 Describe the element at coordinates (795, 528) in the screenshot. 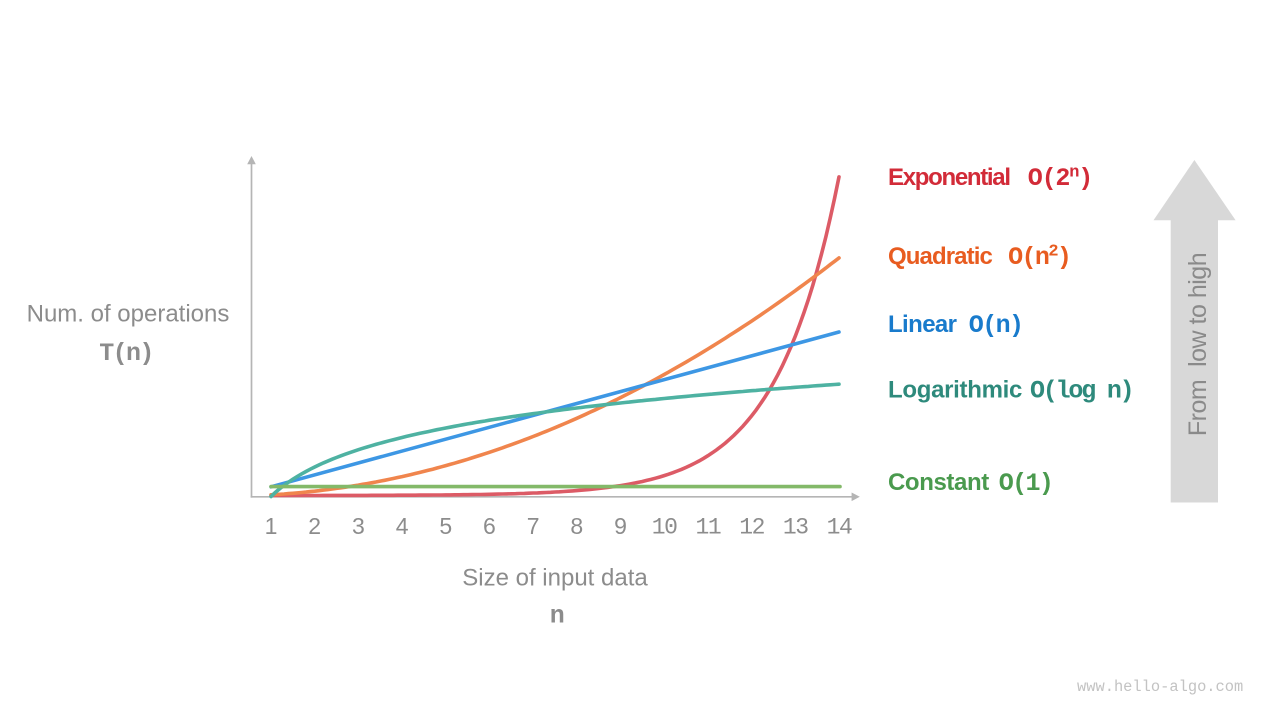

I see `svg-text: 13` at that location.